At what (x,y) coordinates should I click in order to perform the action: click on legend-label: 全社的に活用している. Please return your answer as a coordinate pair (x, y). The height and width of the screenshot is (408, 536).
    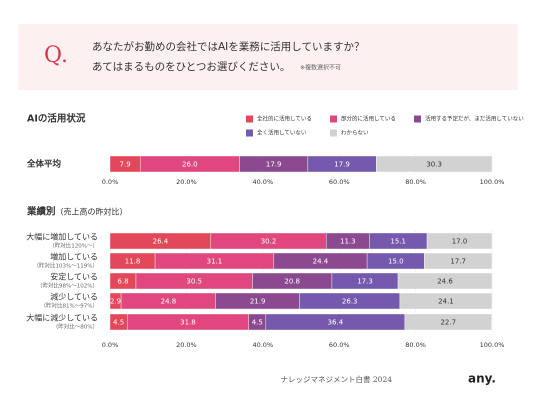
    Looking at the image, I should click on (284, 119).